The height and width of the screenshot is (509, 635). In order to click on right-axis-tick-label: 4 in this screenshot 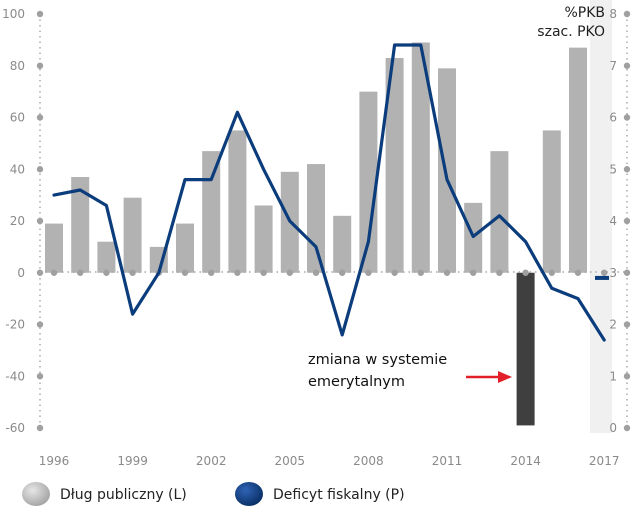, I will do `click(613, 221)`.